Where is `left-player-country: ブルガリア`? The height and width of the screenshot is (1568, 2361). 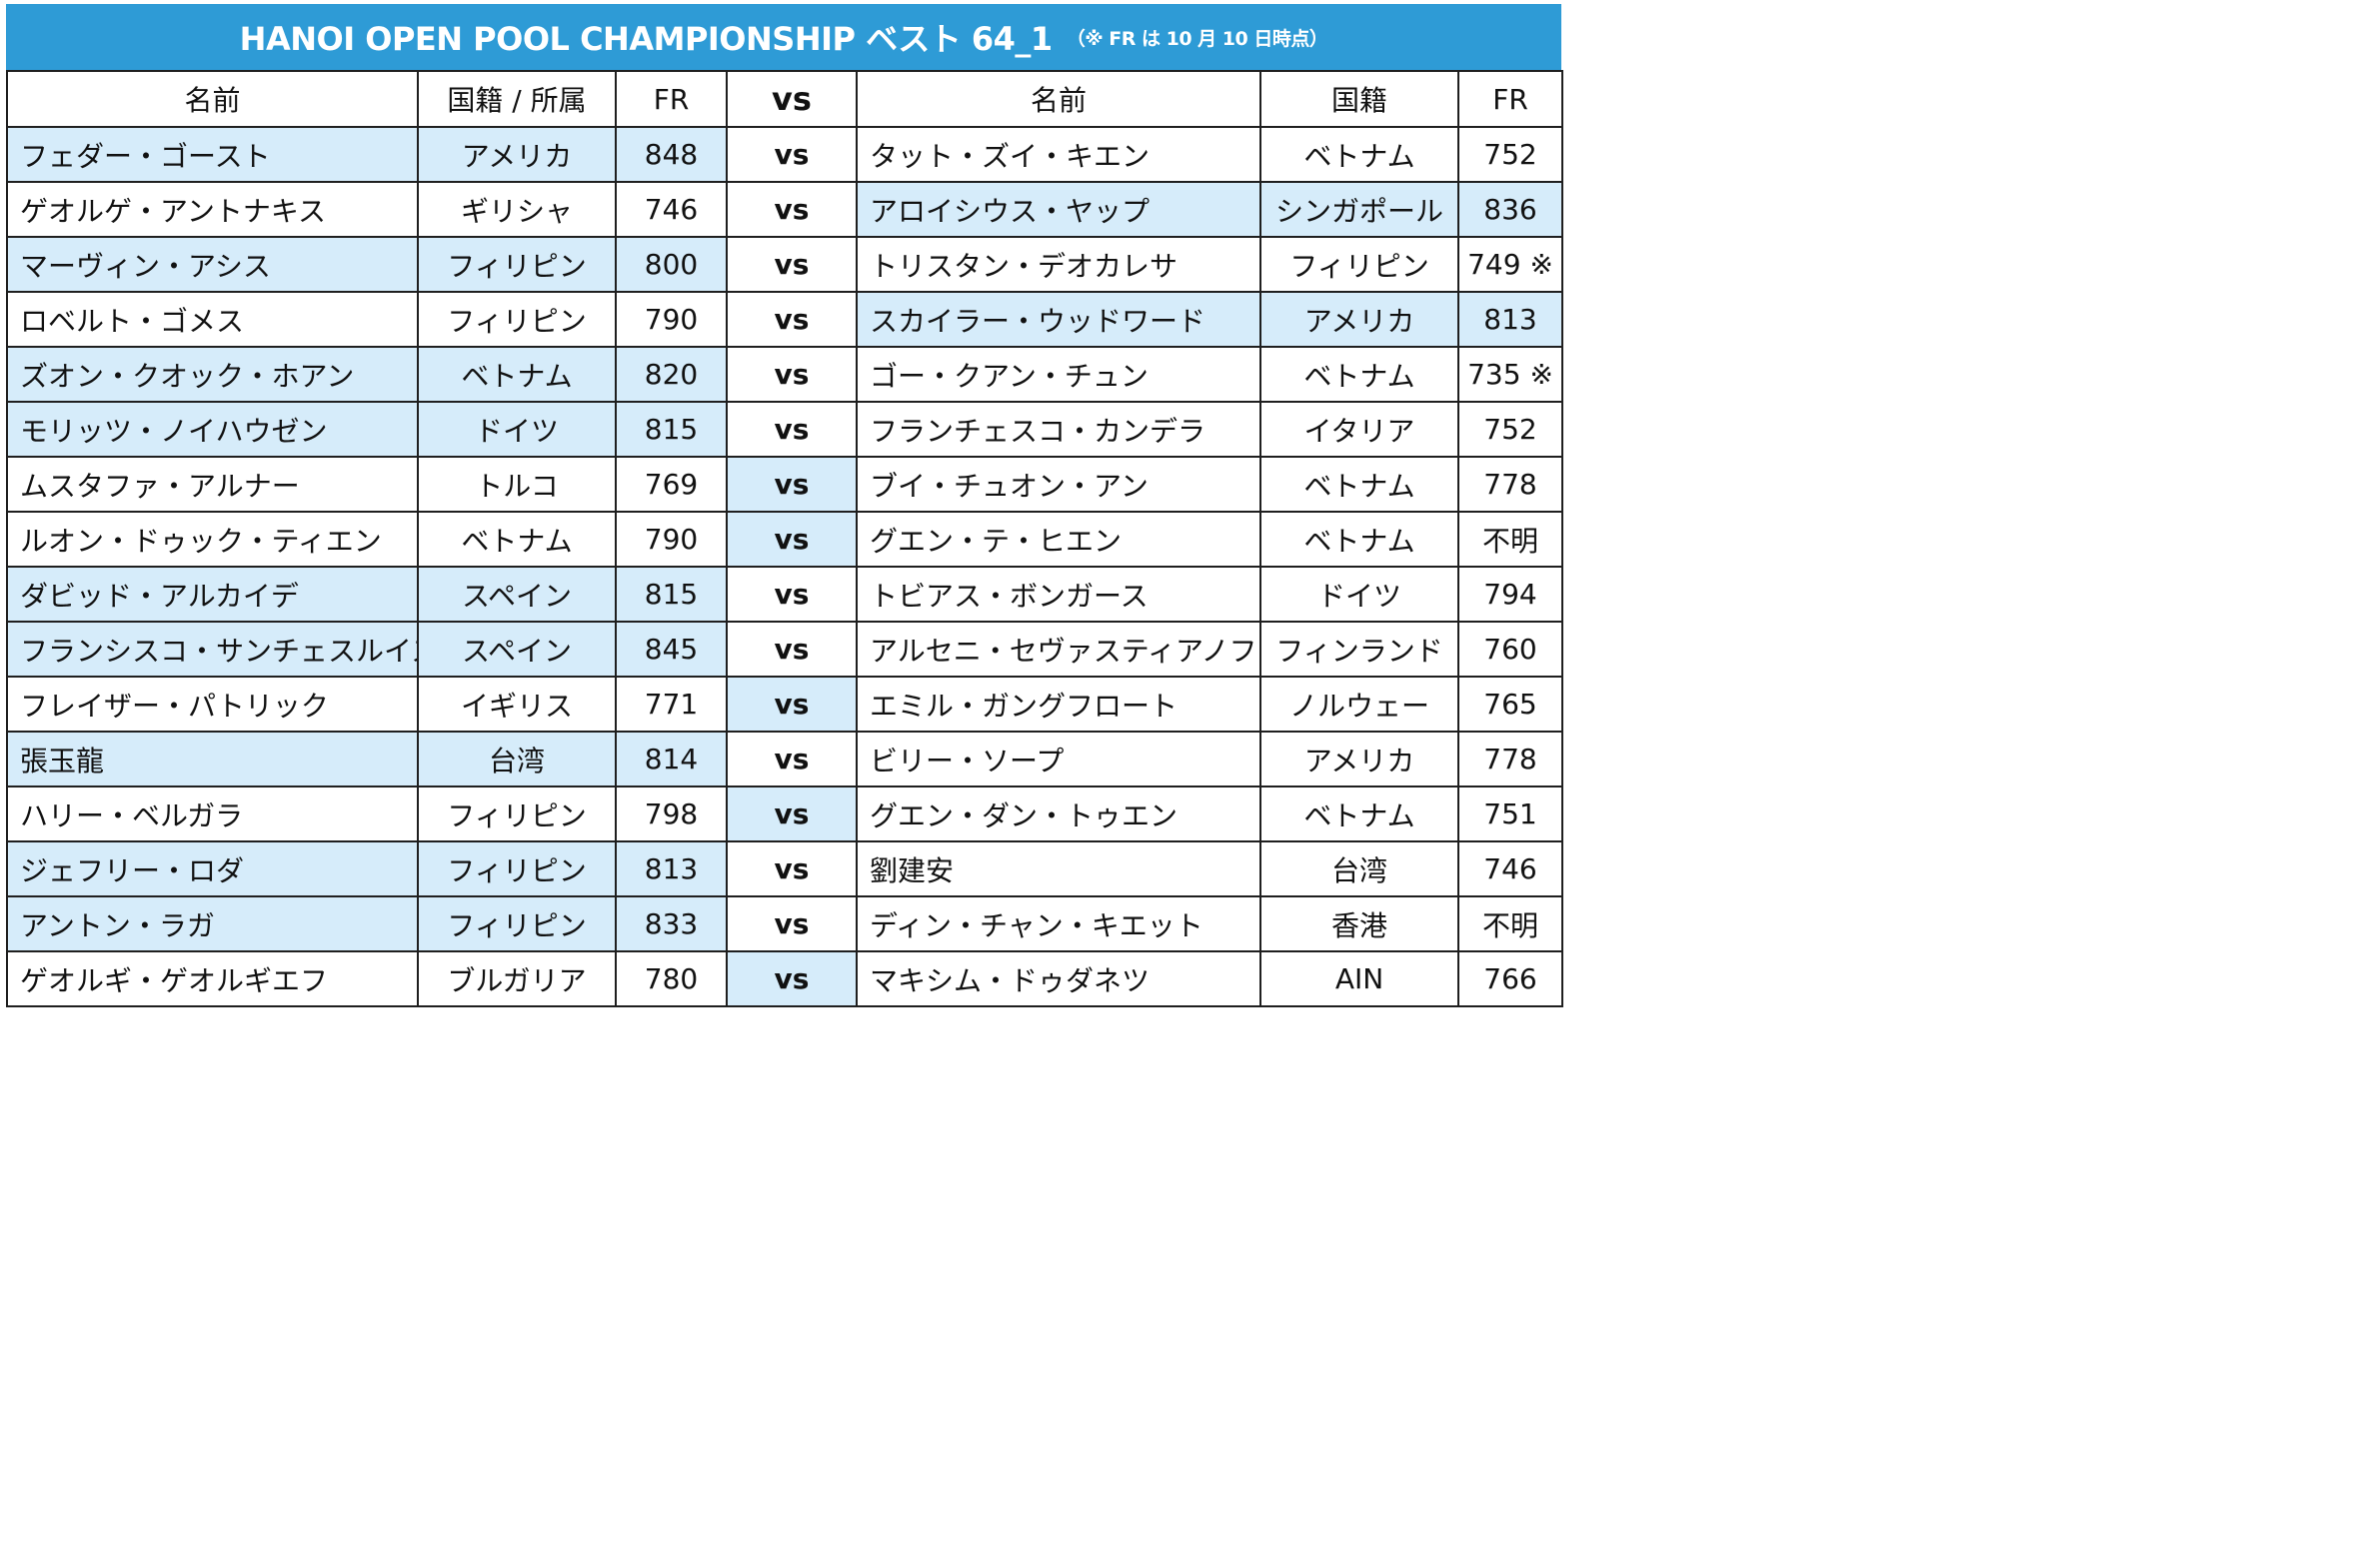 left-player-country: ブルガリア is located at coordinates (517, 978).